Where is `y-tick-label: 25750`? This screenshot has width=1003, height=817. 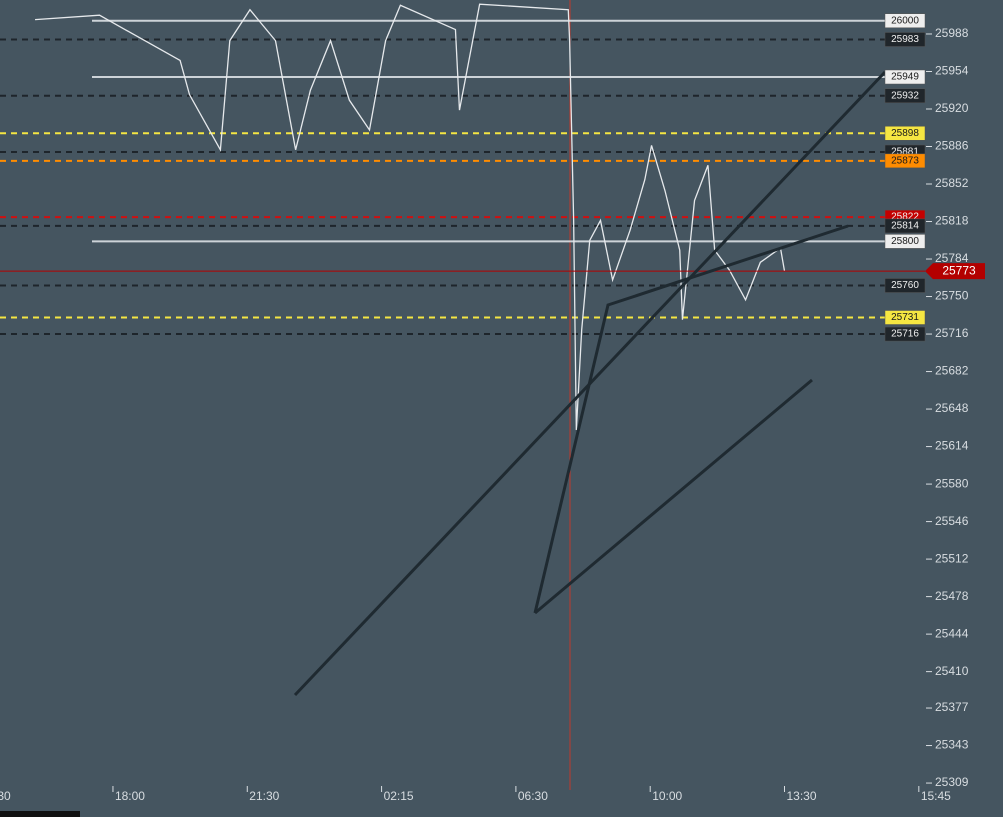
y-tick-label: 25750 is located at coordinates (952, 296).